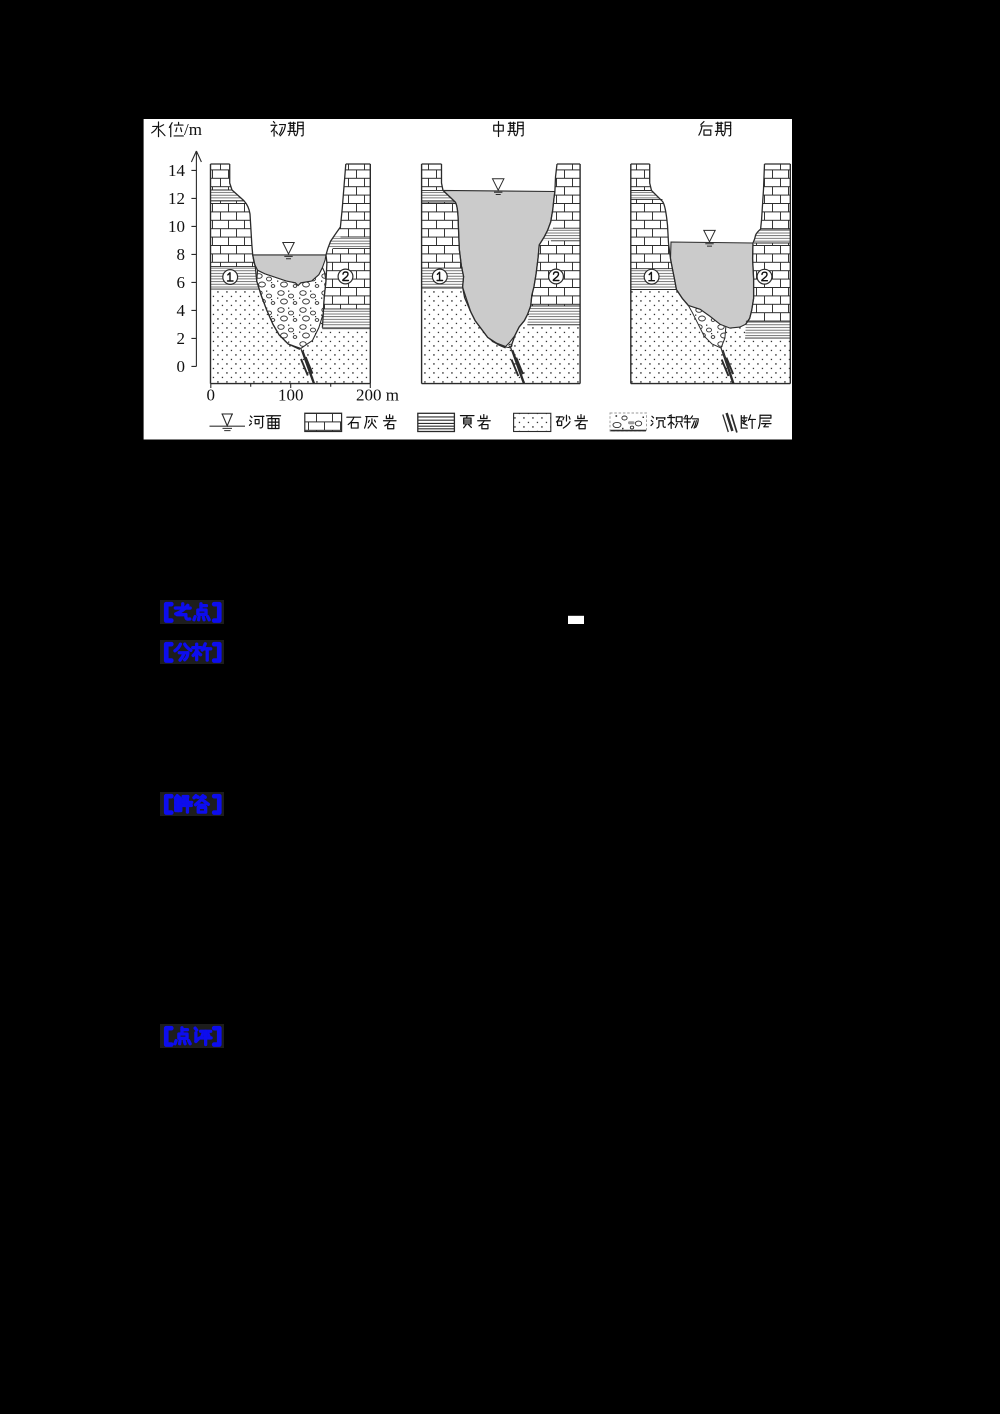 The width and height of the screenshot is (1000, 1414). I want to click on svg-text: 200 m, so click(377, 395).